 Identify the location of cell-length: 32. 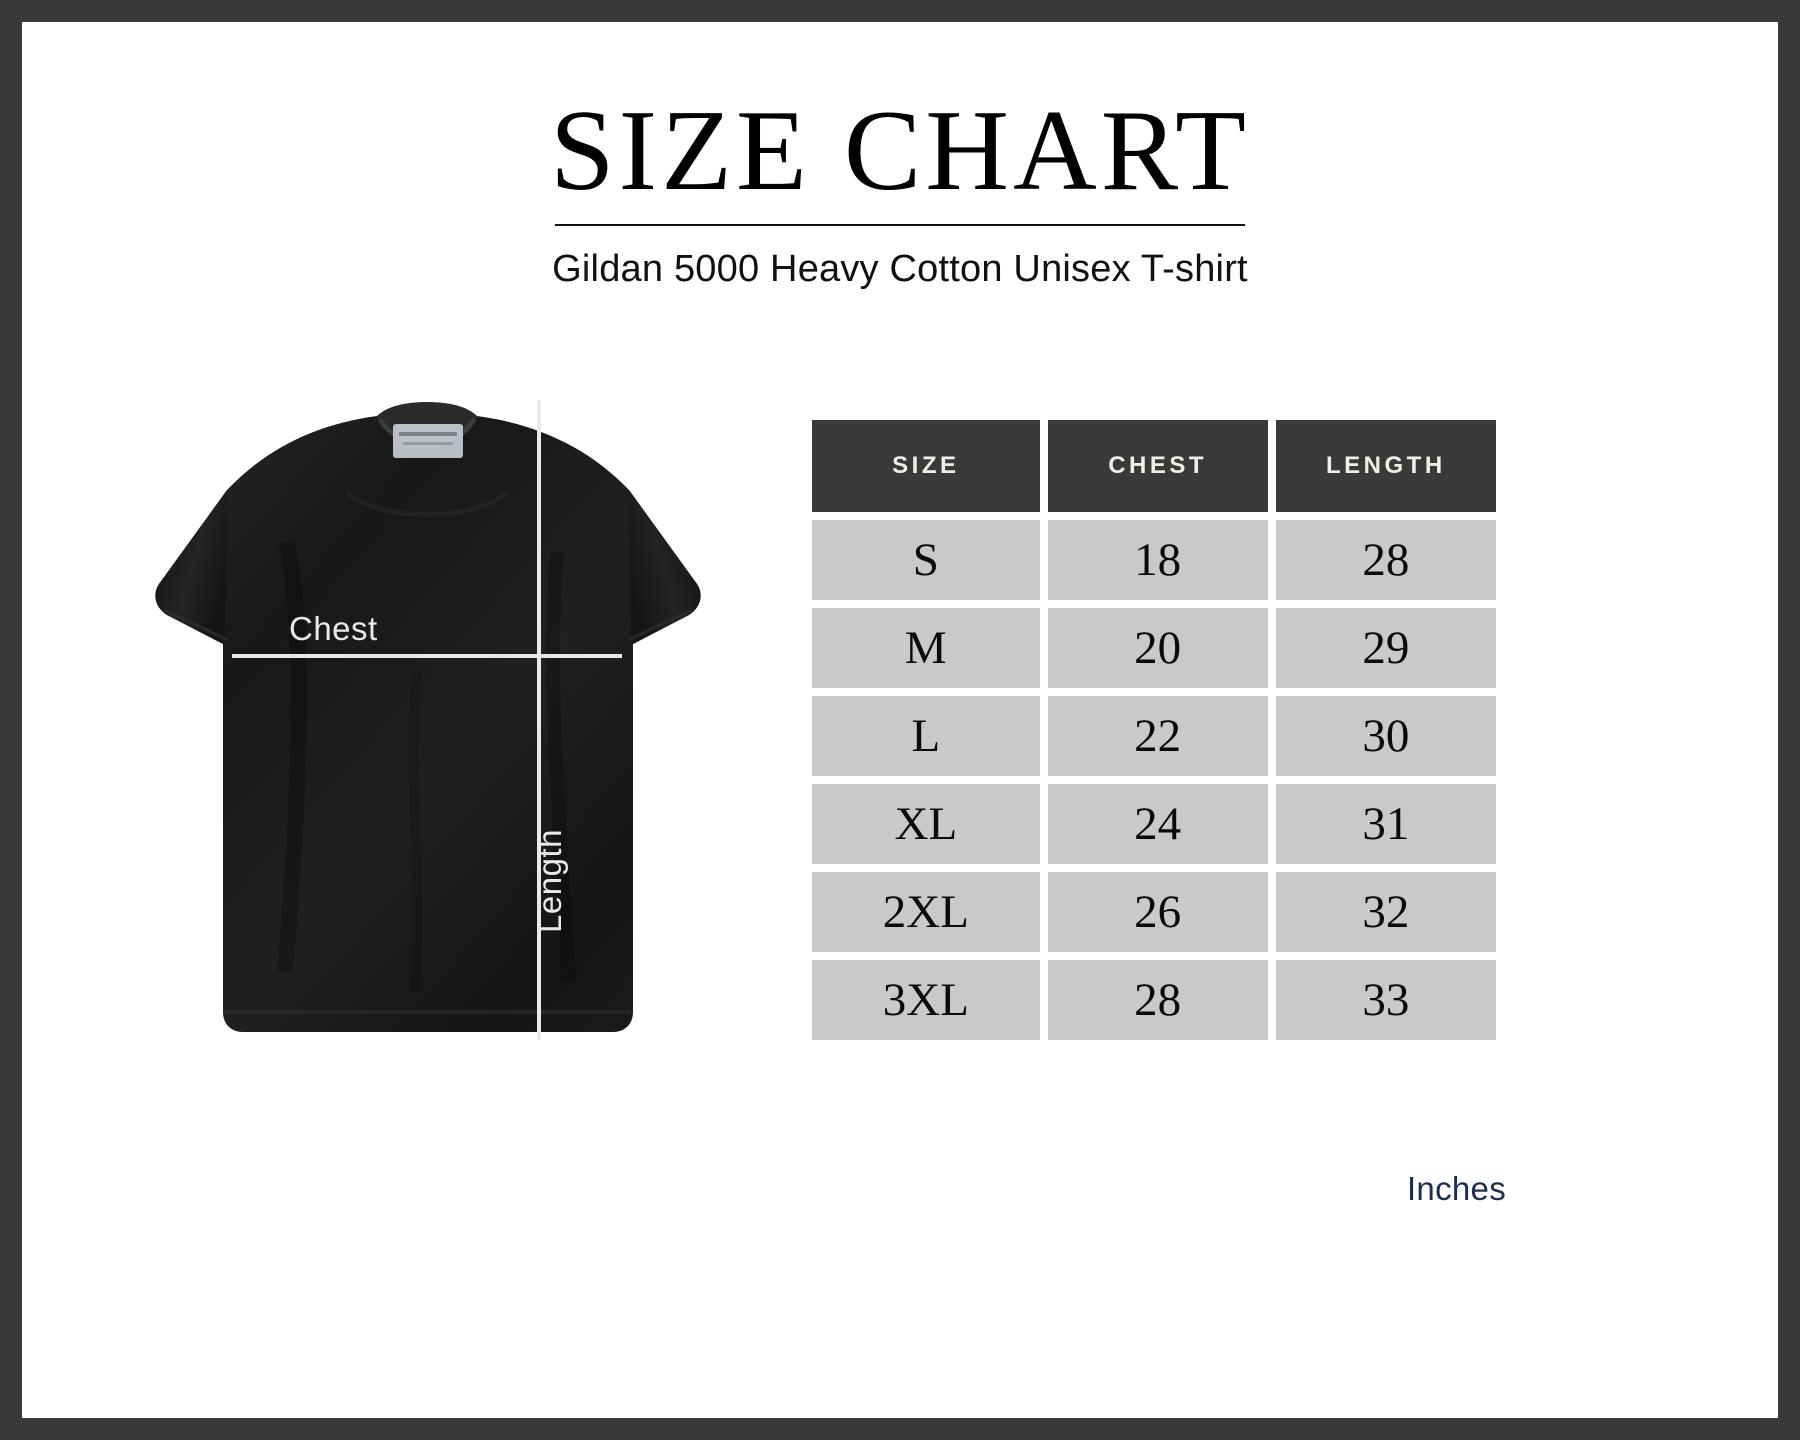
(1385, 912).